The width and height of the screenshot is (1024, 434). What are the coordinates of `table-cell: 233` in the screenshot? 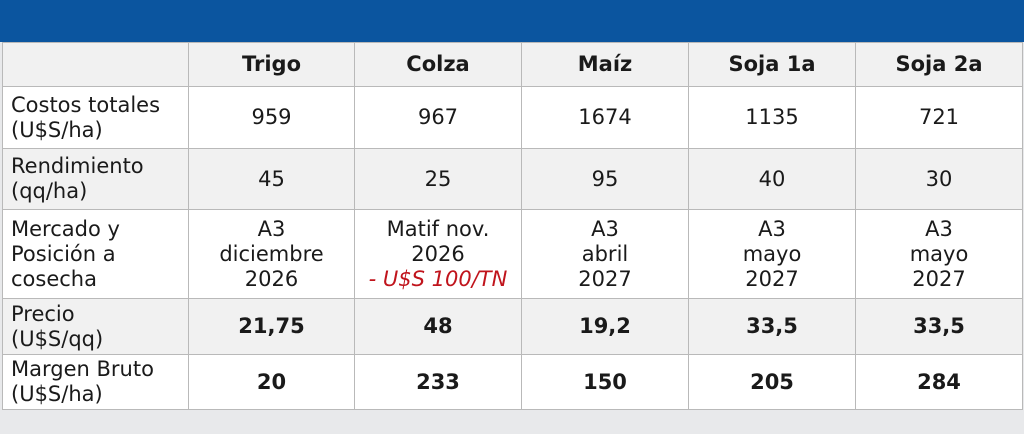 It's located at (438, 382).